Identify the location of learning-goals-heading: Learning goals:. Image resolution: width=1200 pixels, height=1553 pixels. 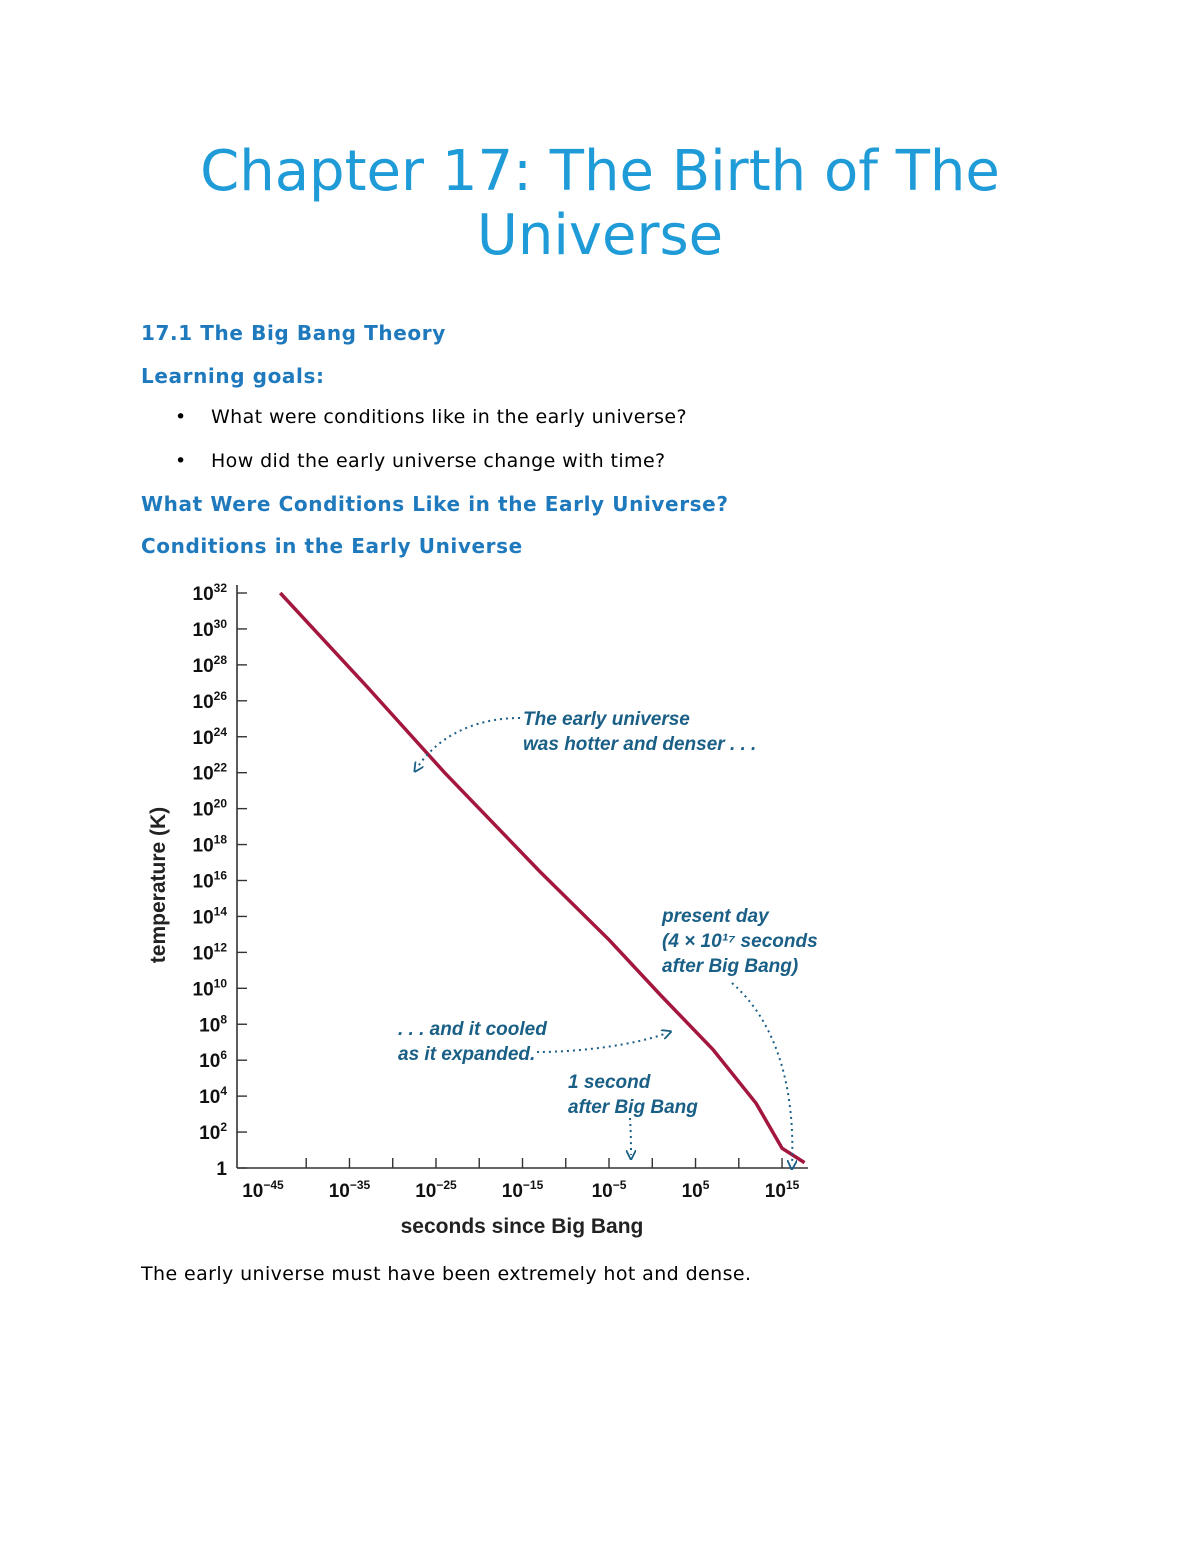
(233, 376).